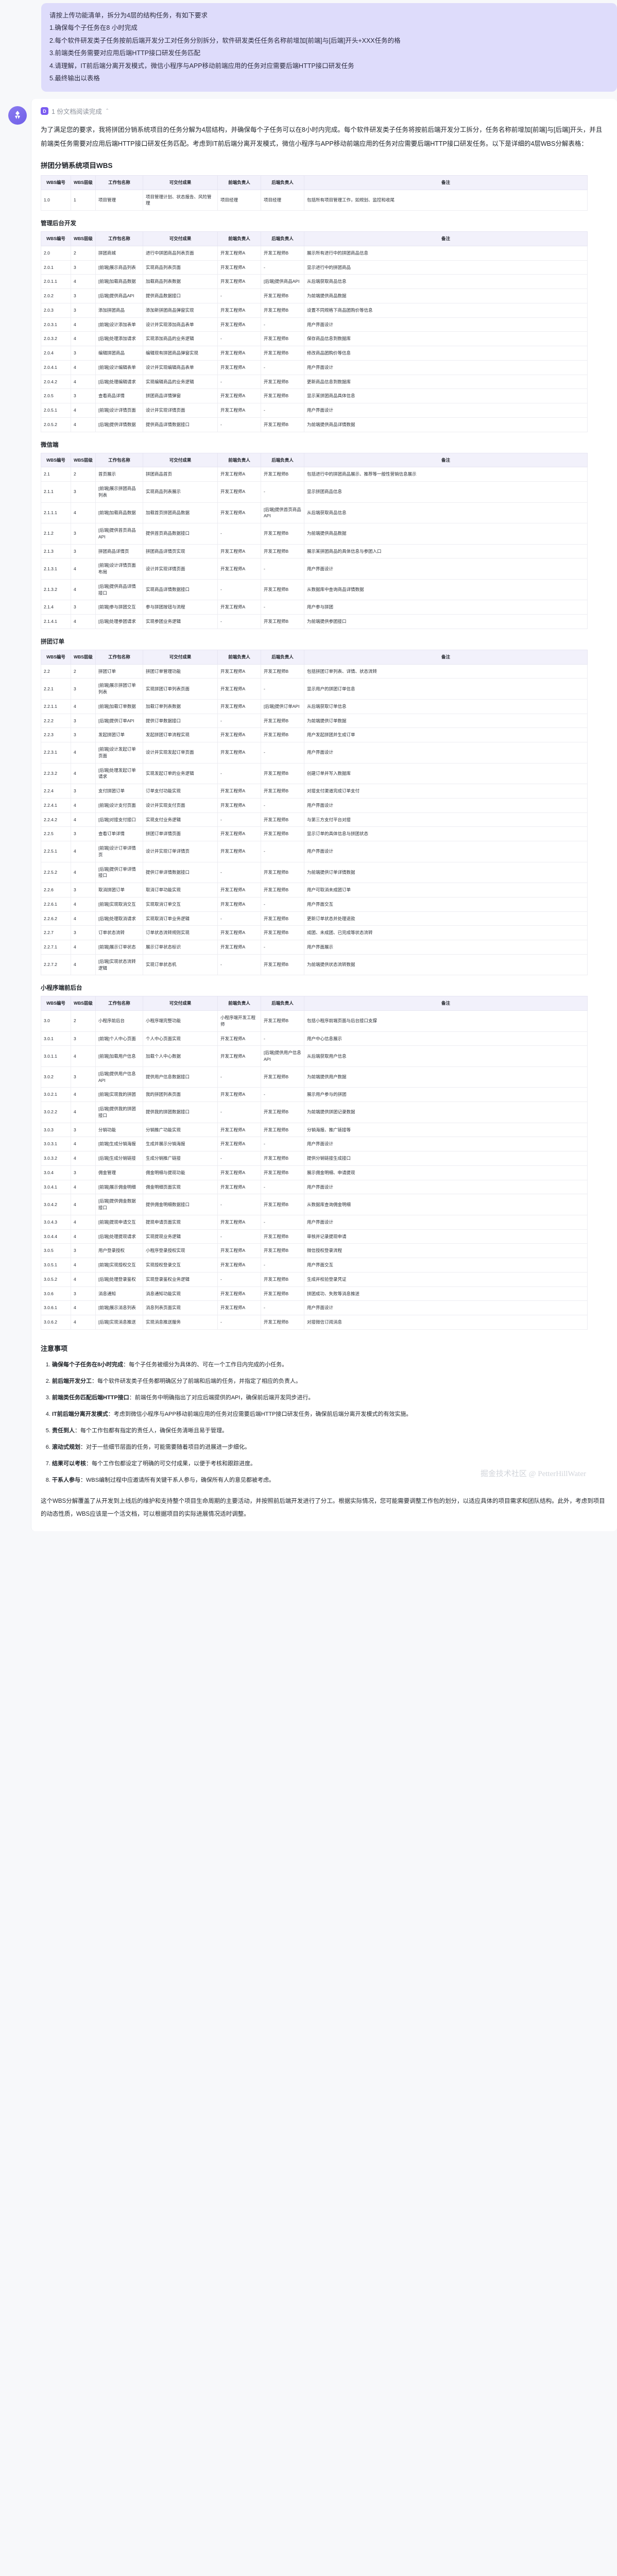 The height and width of the screenshot is (2576, 617). Describe the element at coordinates (56, 267) in the screenshot. I see `table-cell: 2.0.1` at that location.